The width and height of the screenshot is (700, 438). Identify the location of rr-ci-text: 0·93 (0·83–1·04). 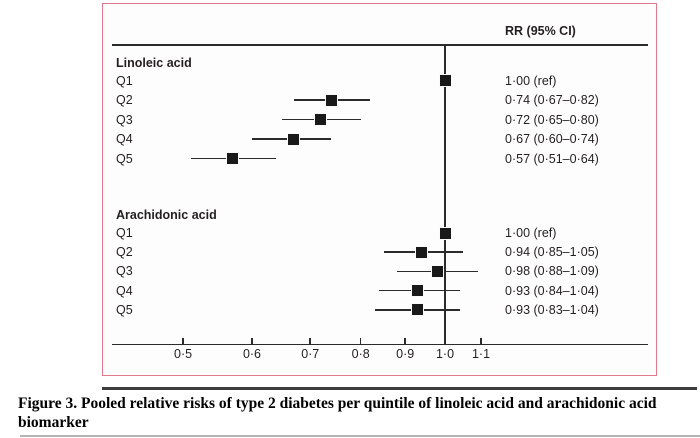
(552, 309).